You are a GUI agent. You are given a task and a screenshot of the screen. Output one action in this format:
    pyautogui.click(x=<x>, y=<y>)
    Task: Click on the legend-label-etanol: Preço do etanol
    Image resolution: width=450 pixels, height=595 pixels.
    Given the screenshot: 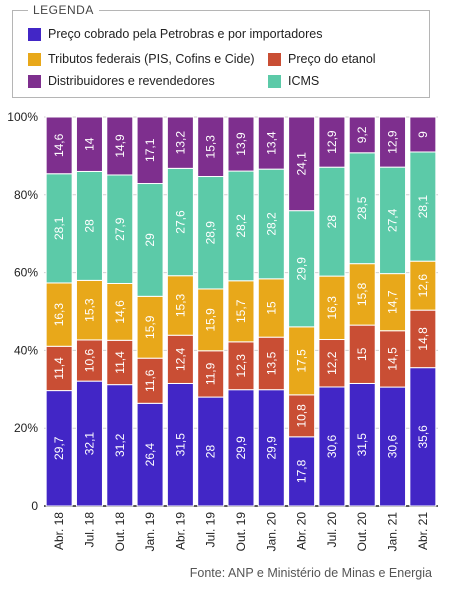 What is the action you would take?
    pyautogui.click(x=332, y=59)
    